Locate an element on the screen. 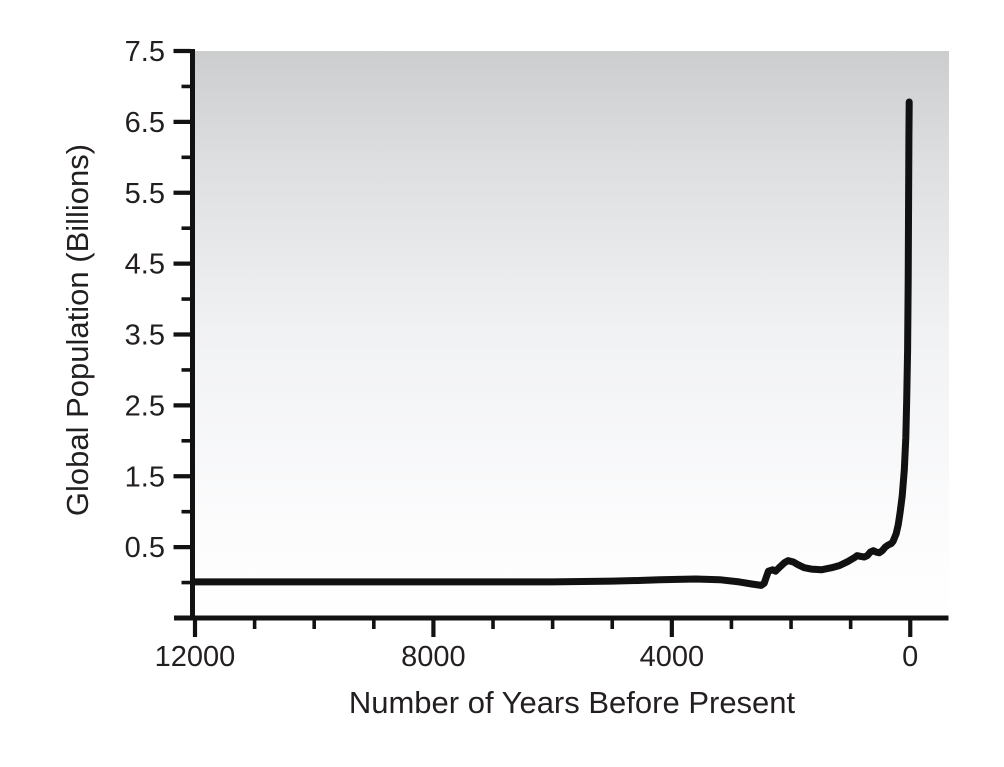  y-tick-label: 6.5 is located at coordinates (145, 123).